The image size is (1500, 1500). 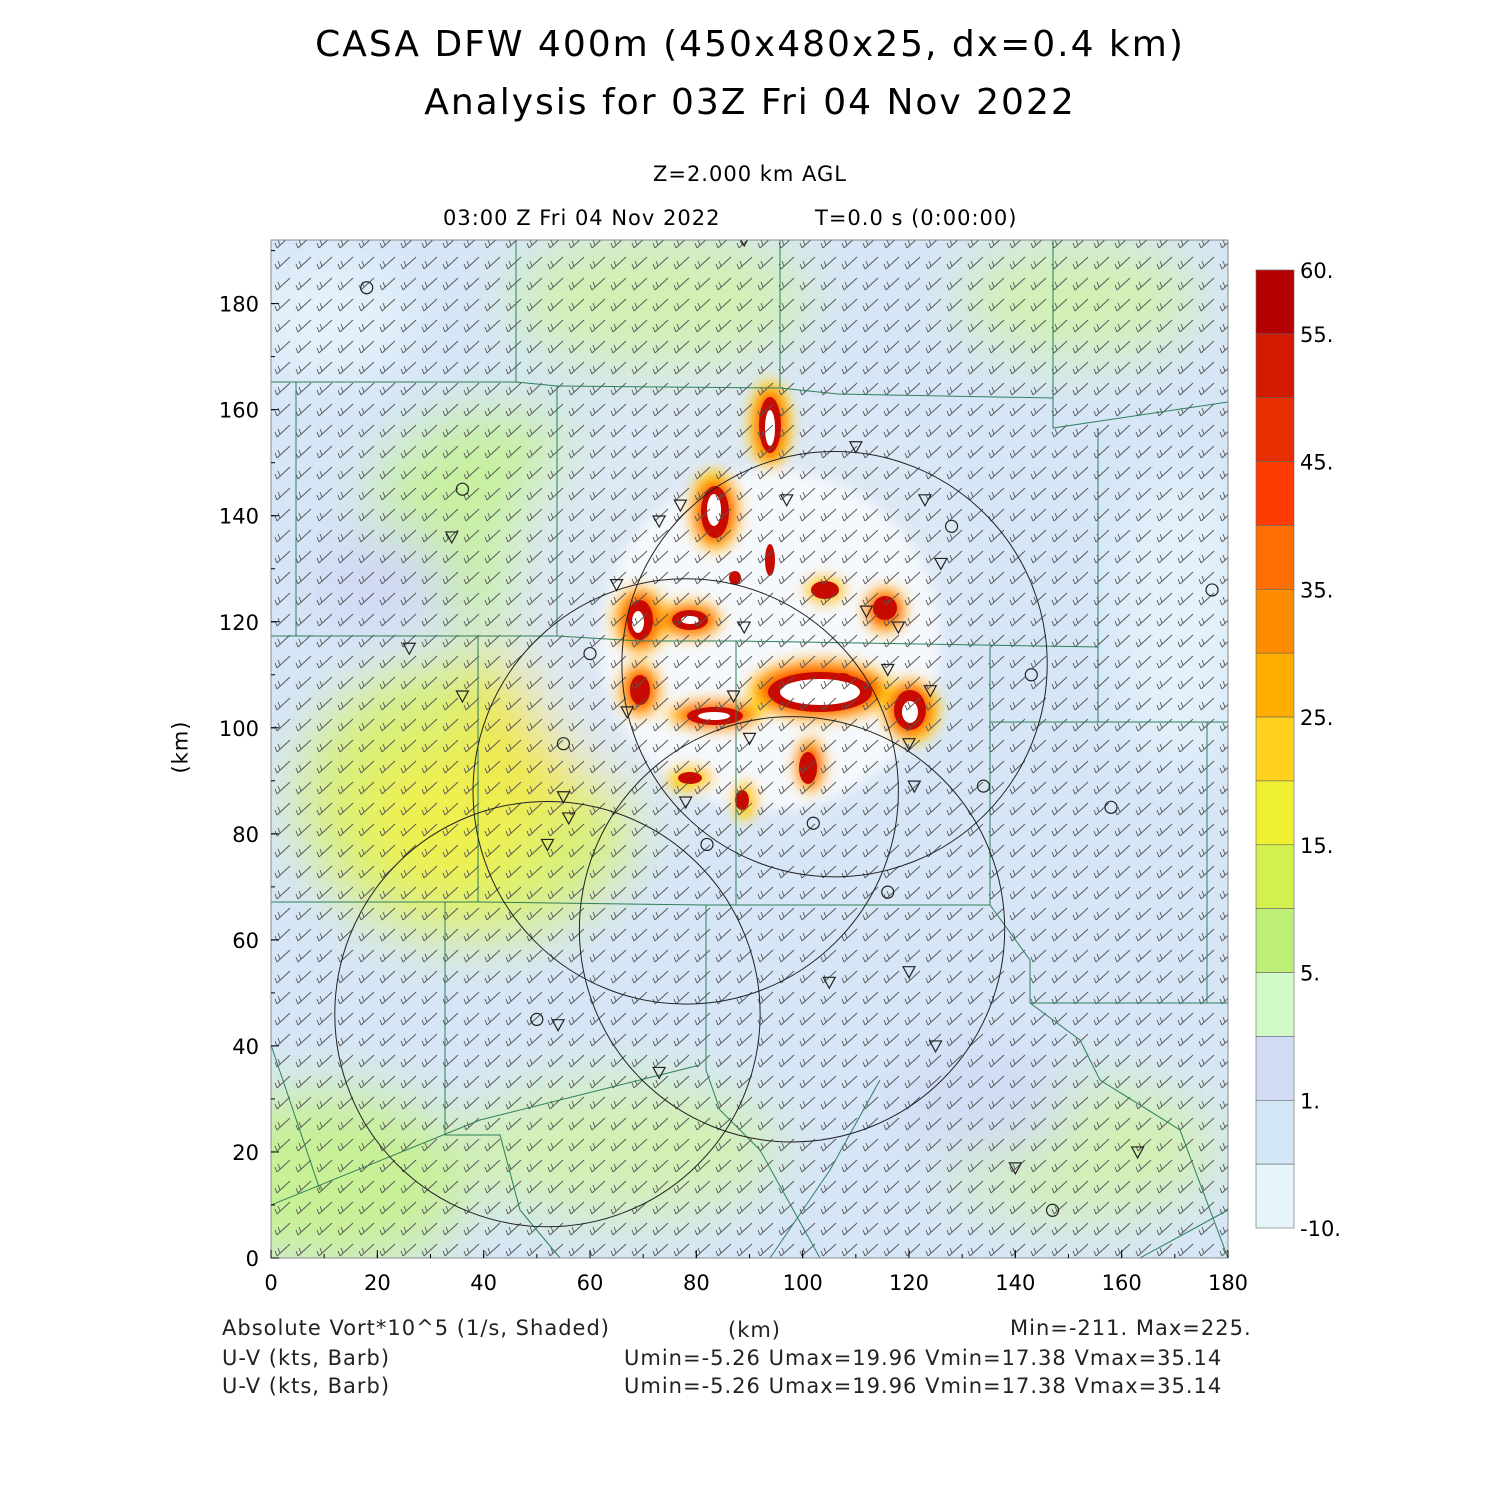 What do you see at coordinates (1015, 1283) in the screenshot?
I see `x-tick-label: 140` at bounding box center [1015, 1283].